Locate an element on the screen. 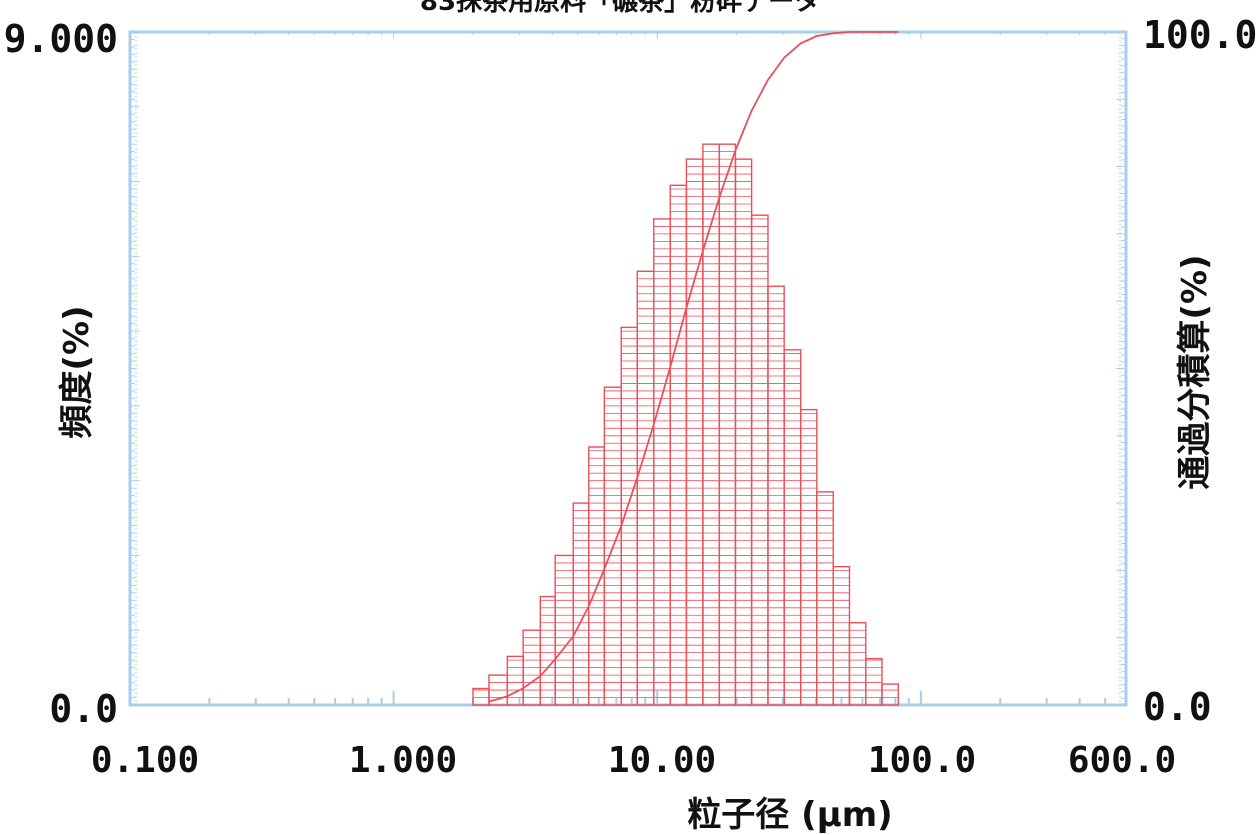 The height and width of the screenshot is (835, 1259). y-left-tick-label-bottom: 0.0 is located at coordinates (83, 709).